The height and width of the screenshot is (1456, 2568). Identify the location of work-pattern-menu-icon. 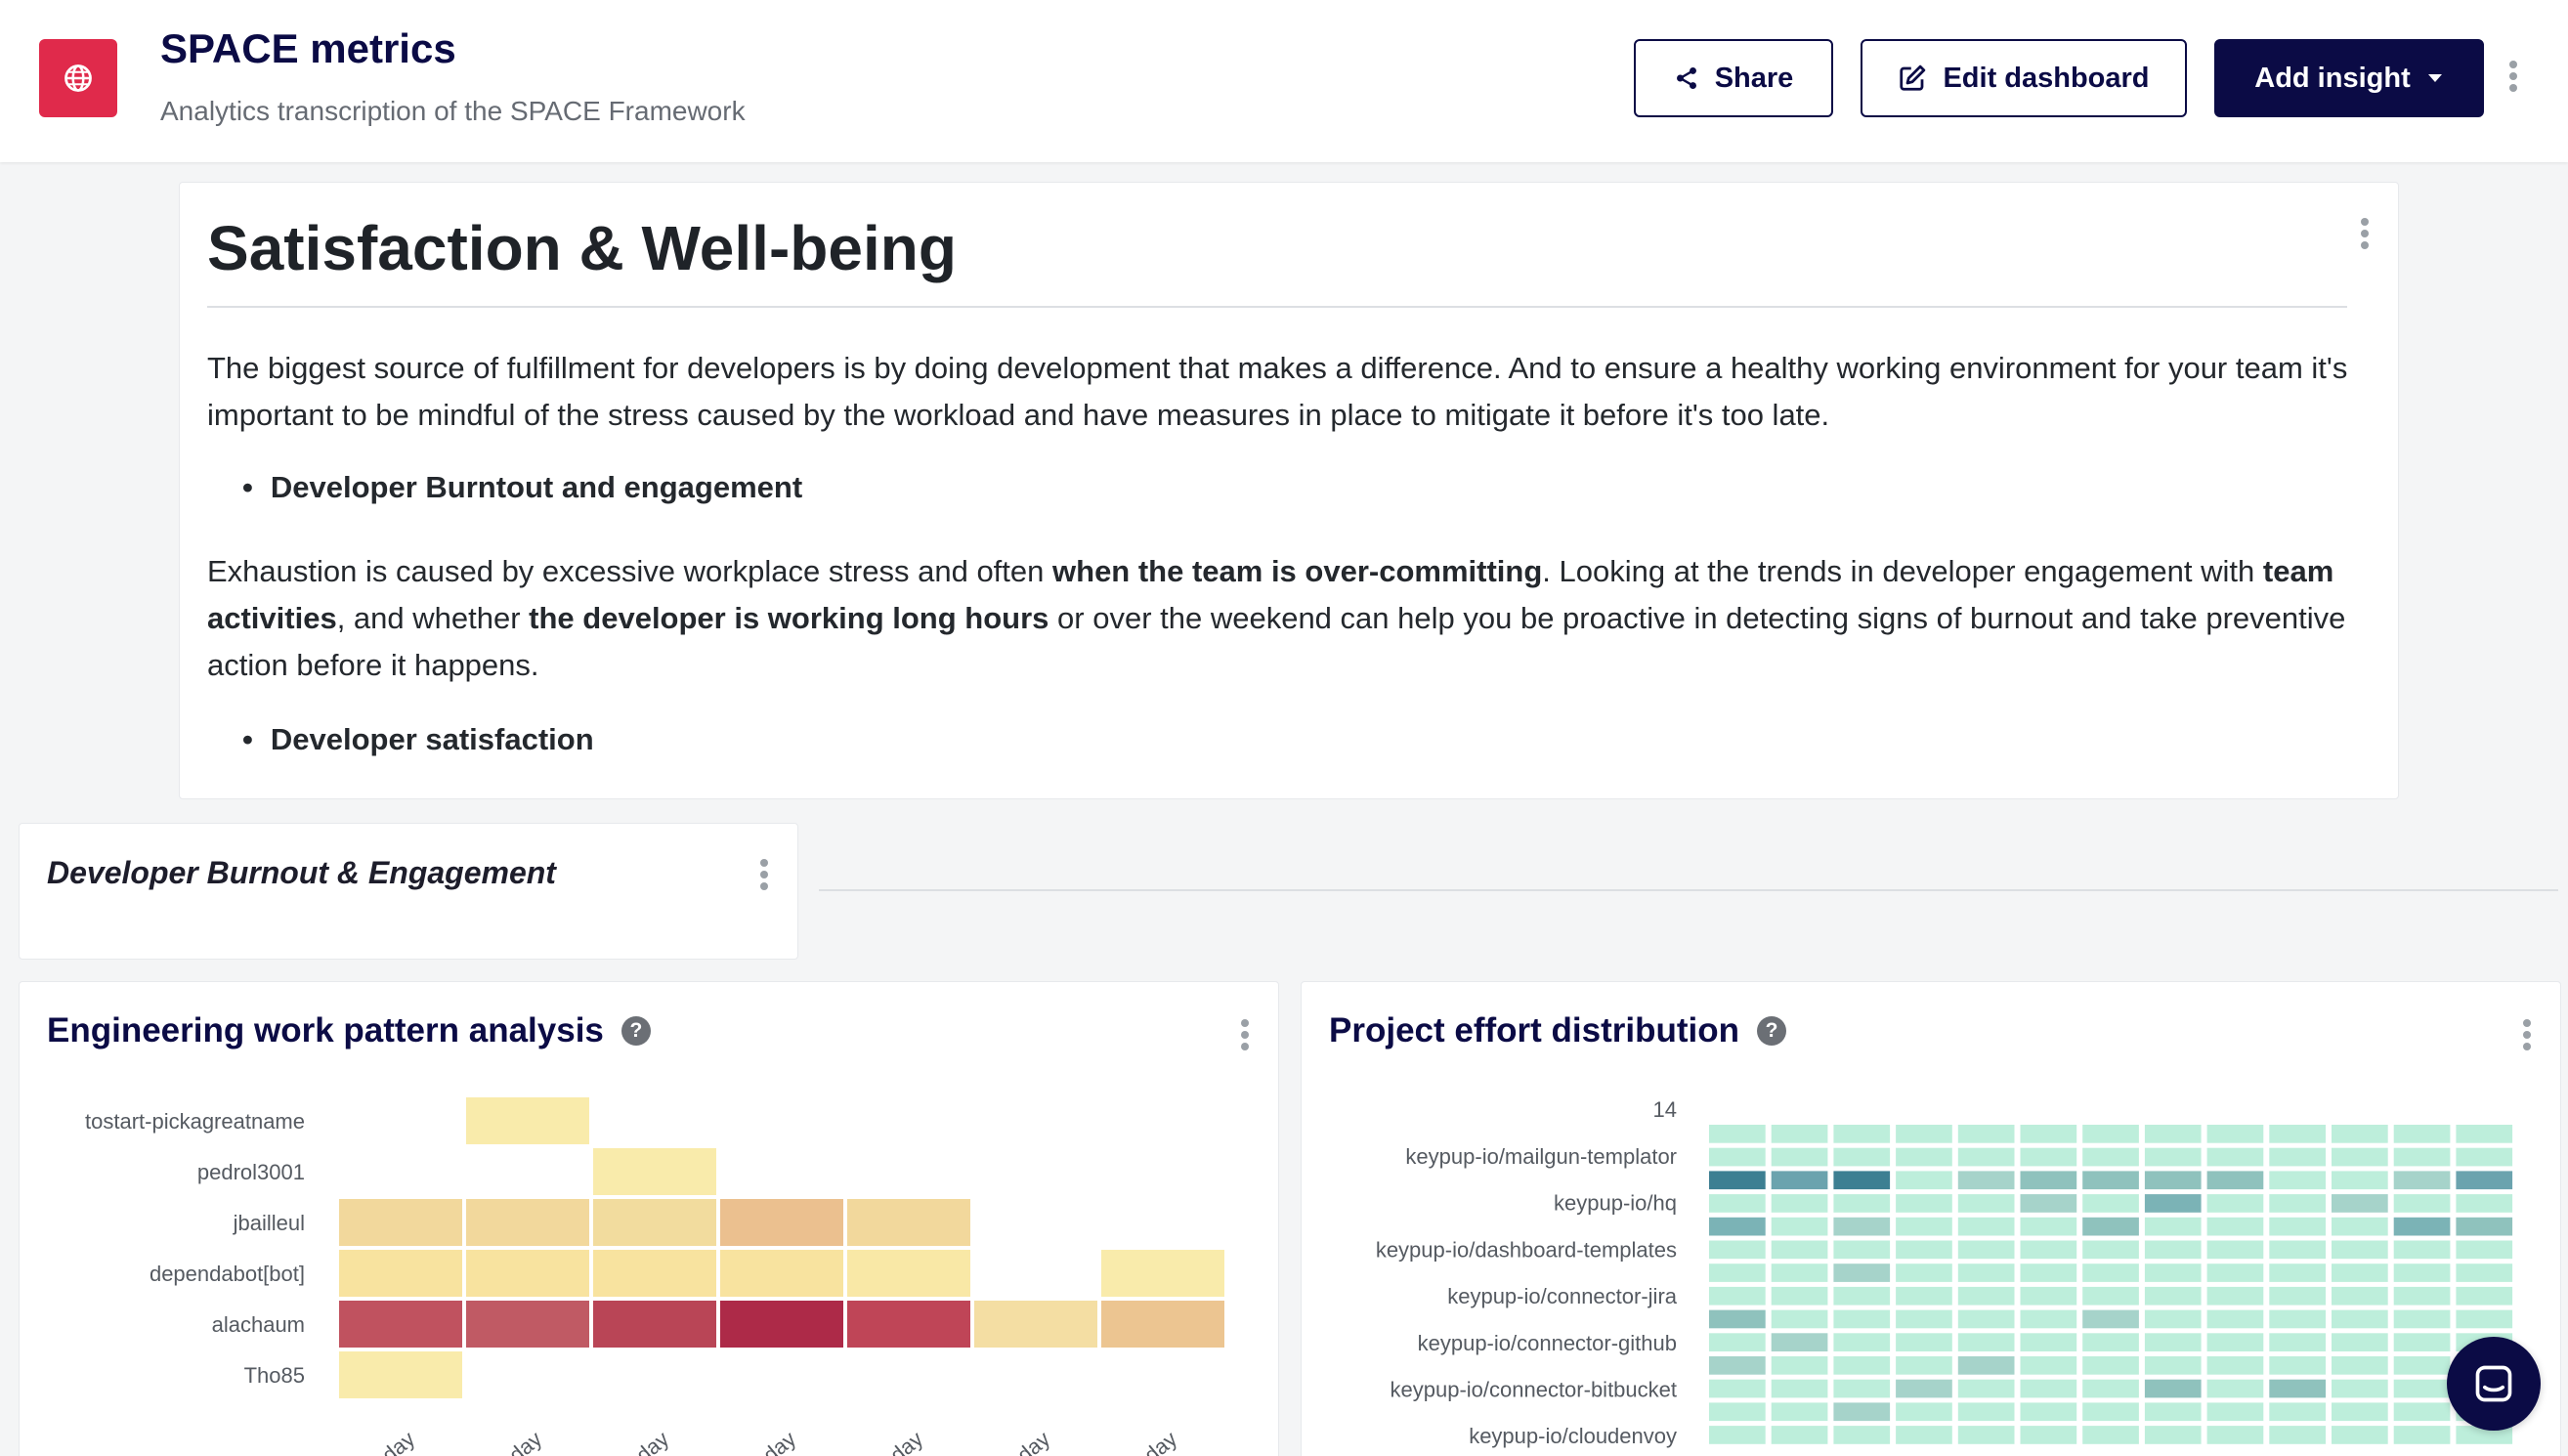
(1245, 1034).